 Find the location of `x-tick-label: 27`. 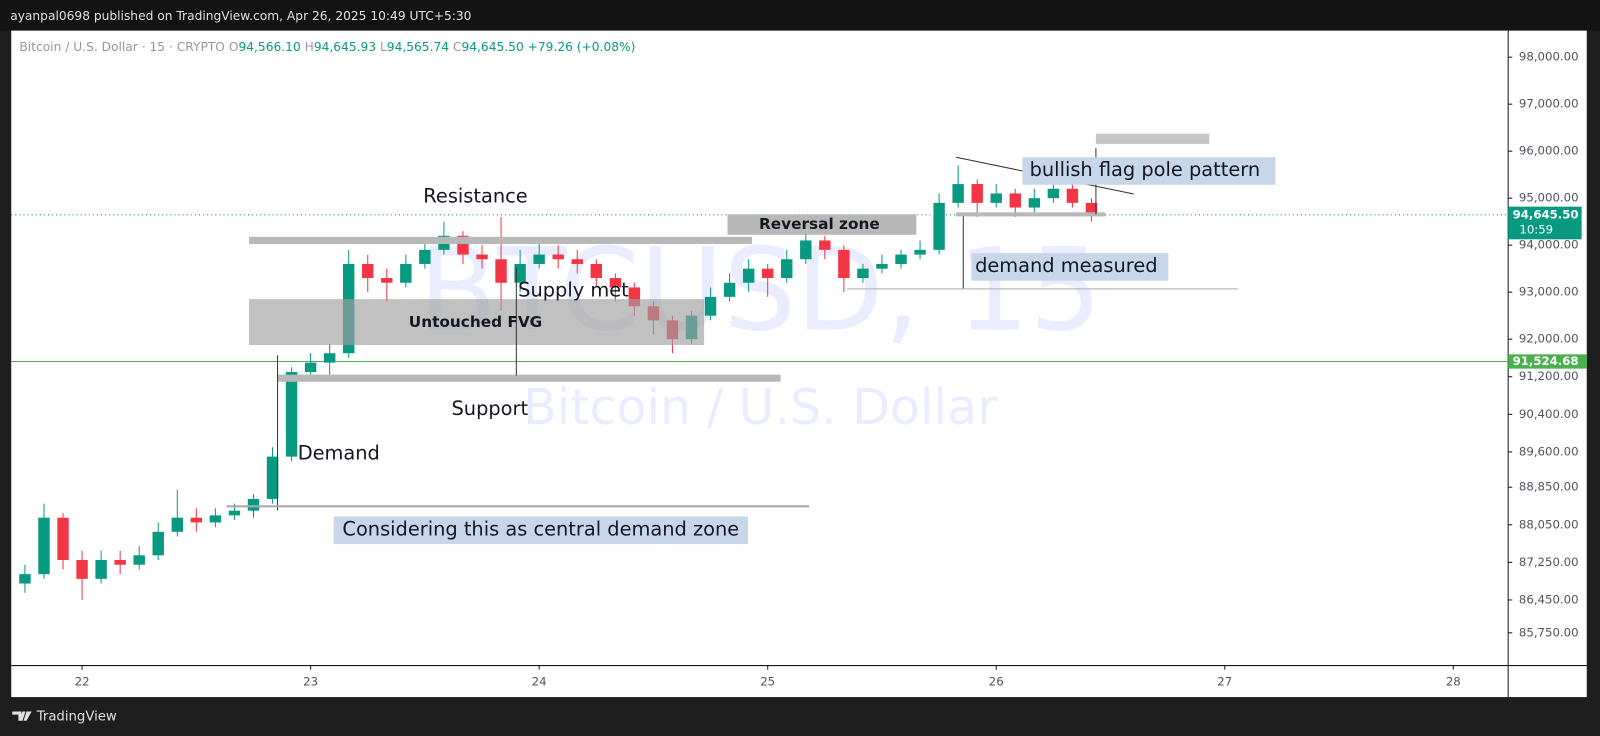

x-tick-label: 27 is located at coordinates (1224, 681).